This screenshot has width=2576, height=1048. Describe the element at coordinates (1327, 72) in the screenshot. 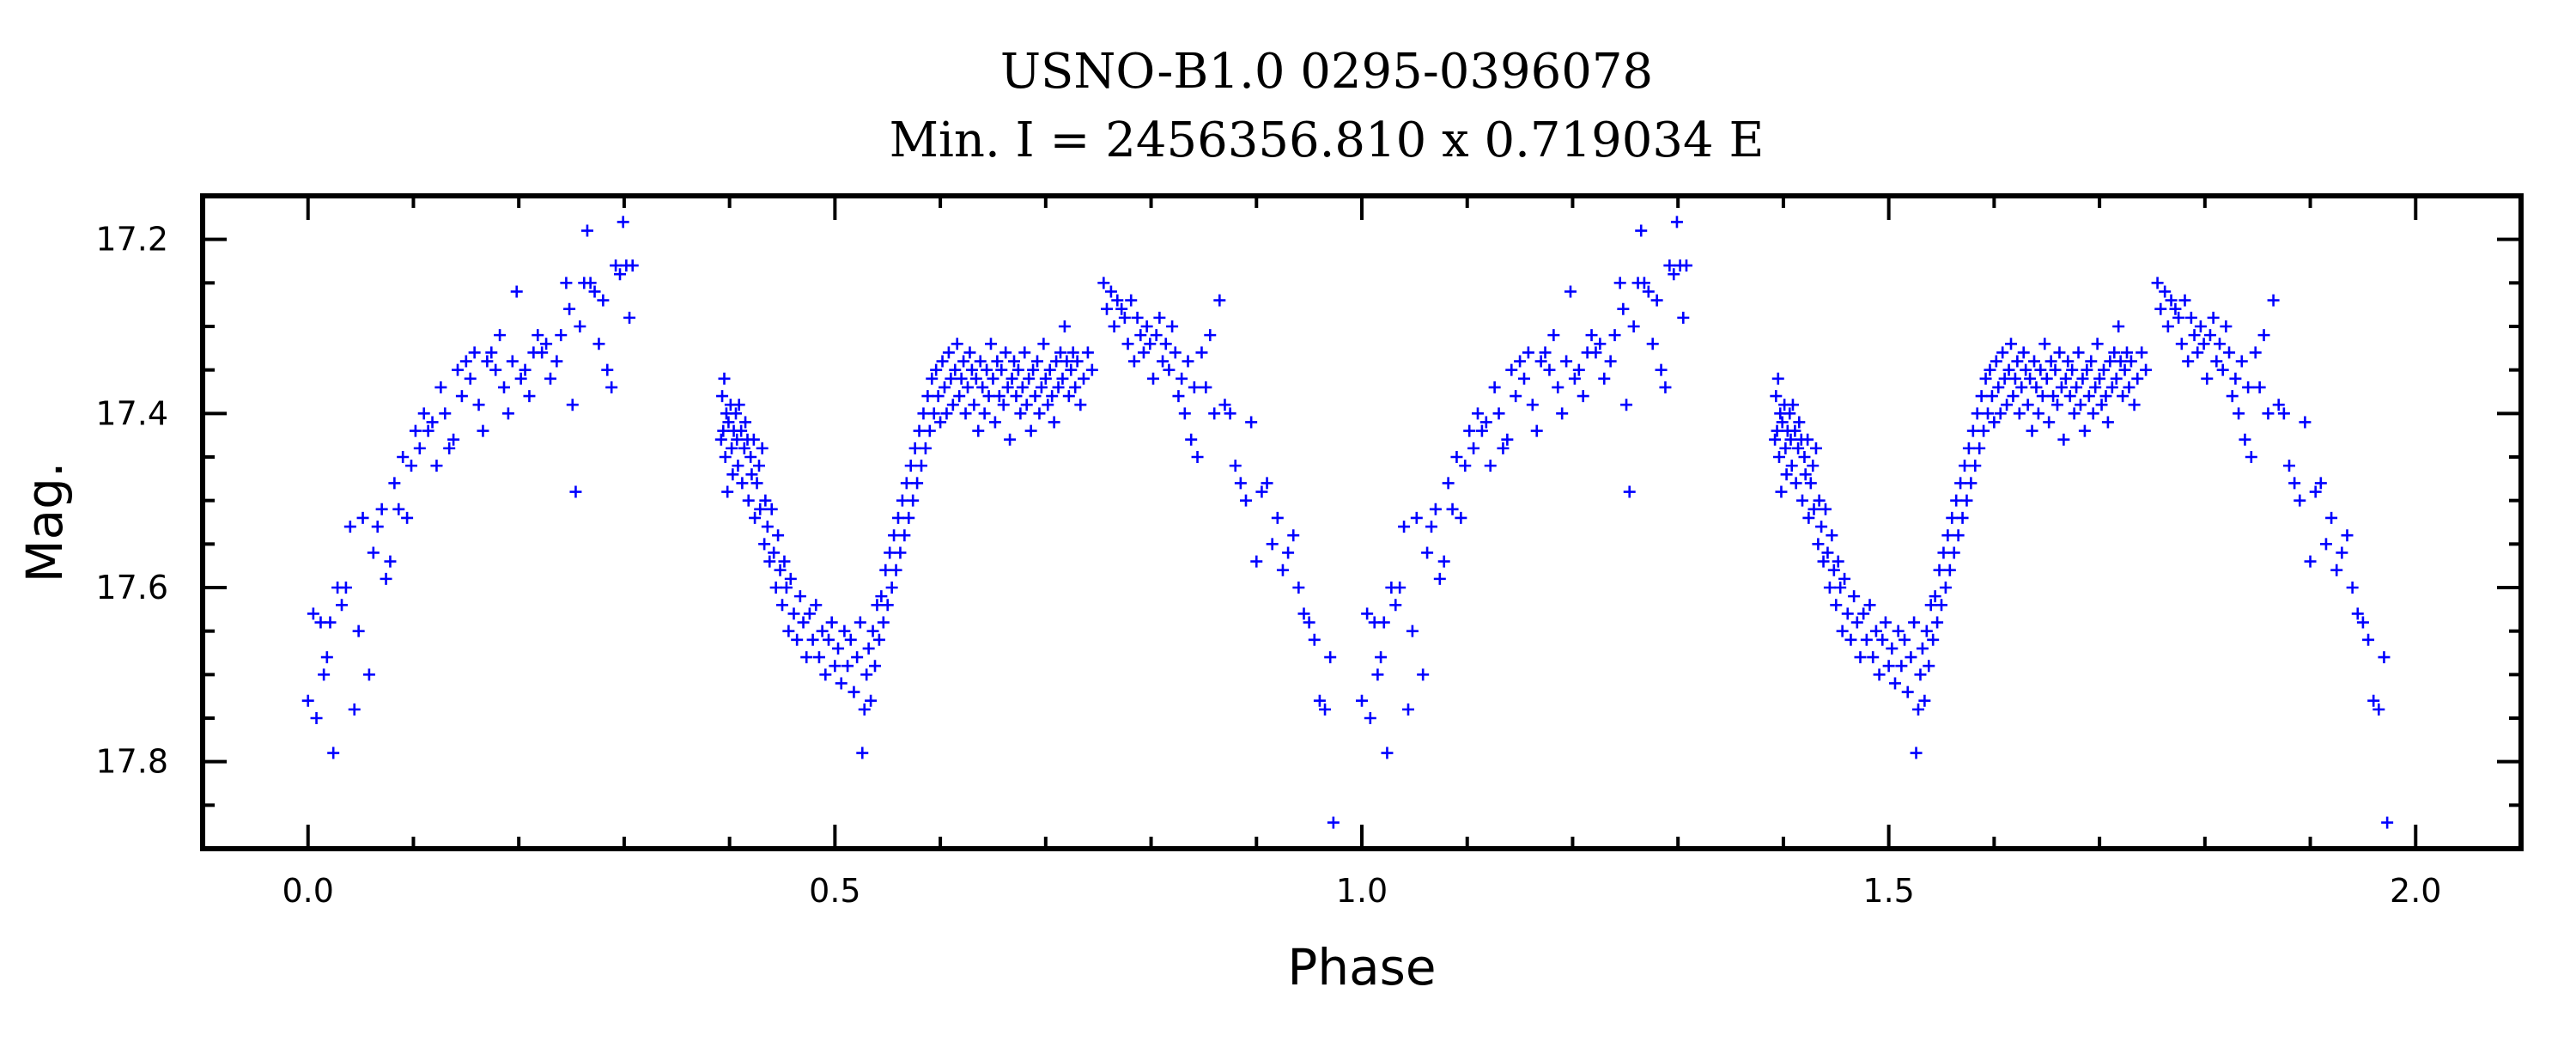

I see `chart-title: USNO-B1.0 0295-0396078` at that location.